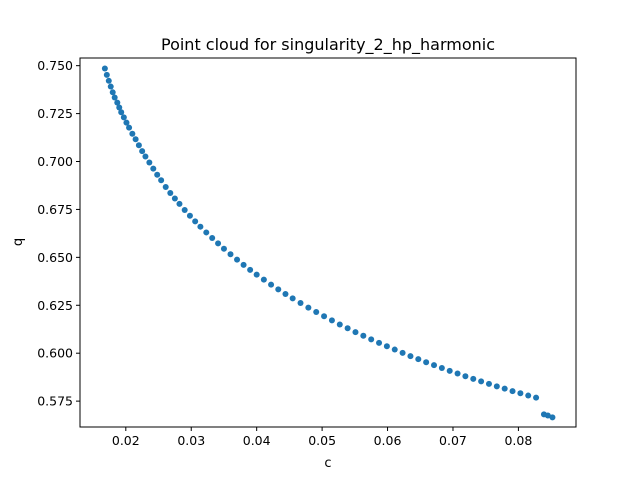 Image resolution: width=640 pixels, height=480 pixels. Describe the element at coordinates (191, 440) in the screenshot. I see `x-tick-label: 0.03` at that location.